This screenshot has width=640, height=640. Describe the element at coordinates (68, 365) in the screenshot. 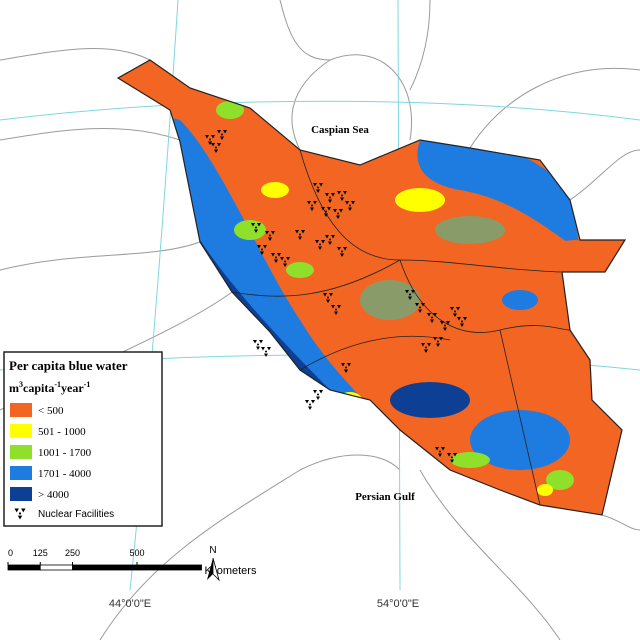

I see `legend-title: Per capita blue water` at that location.